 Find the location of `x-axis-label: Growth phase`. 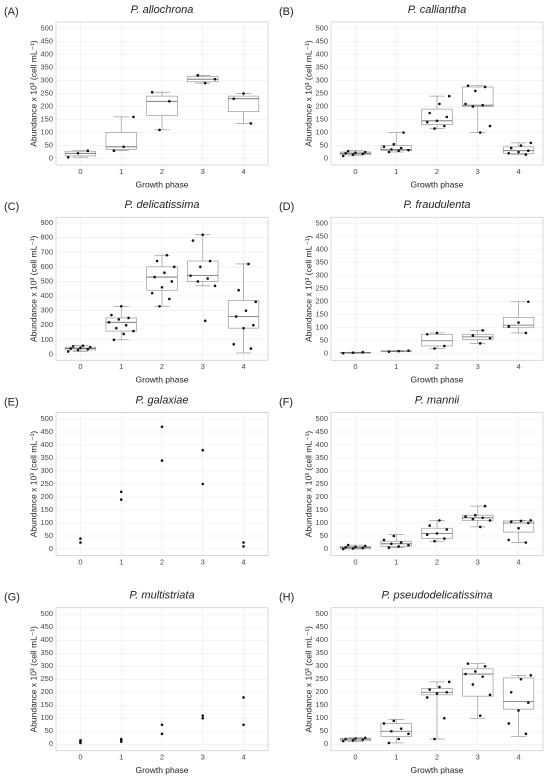

x-axis-label: Growth phase is located at coordinates (437, 770).